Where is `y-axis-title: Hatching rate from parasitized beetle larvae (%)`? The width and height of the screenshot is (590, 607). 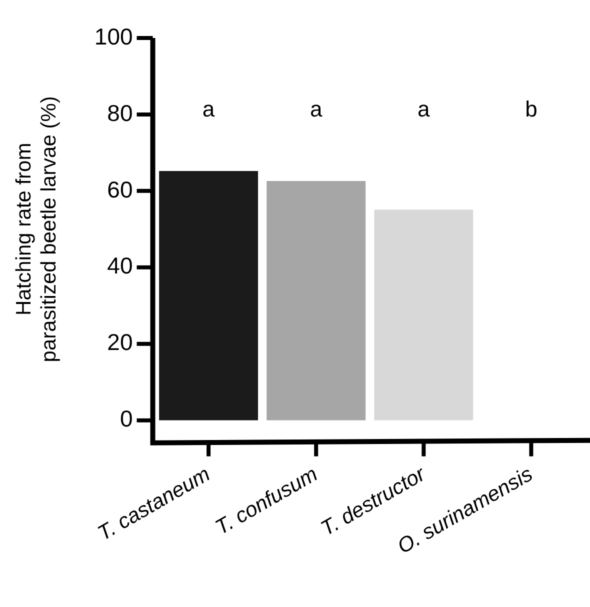 y-axis-title: Hatching rate from parasitized beetle larvae (%) is located at coordinates (36, 229).